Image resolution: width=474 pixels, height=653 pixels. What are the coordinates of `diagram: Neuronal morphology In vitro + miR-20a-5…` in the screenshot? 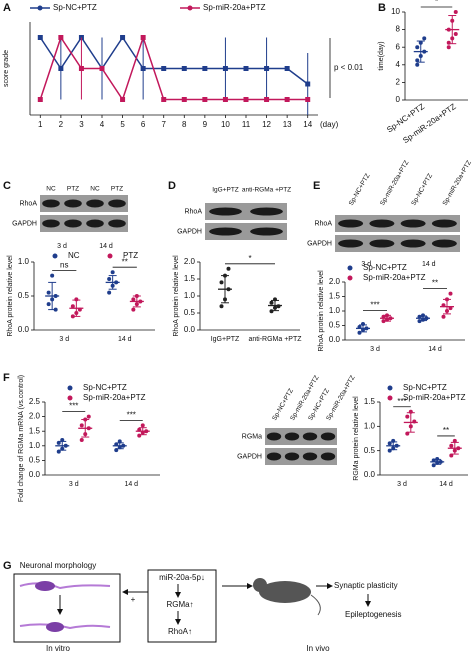 It's located at (207, 607).